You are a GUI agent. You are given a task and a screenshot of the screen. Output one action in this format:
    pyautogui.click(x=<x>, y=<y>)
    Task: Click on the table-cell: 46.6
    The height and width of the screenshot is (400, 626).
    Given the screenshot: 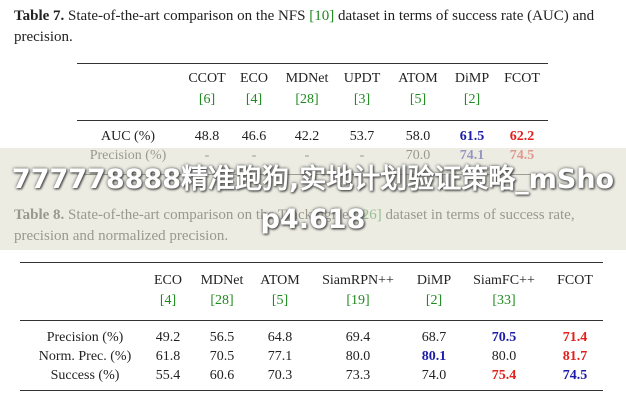 What is the action you would take?
    pyautogui.click(x=254, y=136)
    